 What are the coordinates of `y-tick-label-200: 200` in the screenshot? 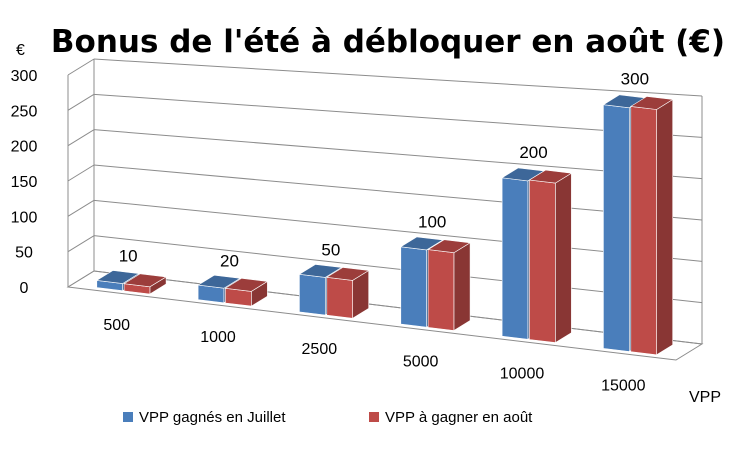 It's located at (24, 147).